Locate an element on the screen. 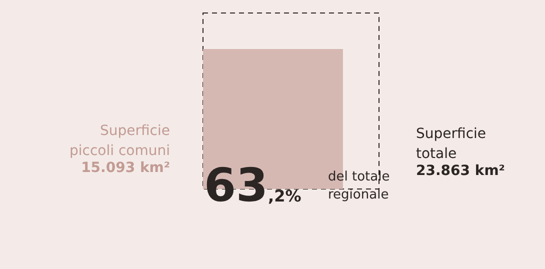 Image resolution: width=545 pixels, height=269 pixels. text: del totale regionale is located at coordinates (359, 186).